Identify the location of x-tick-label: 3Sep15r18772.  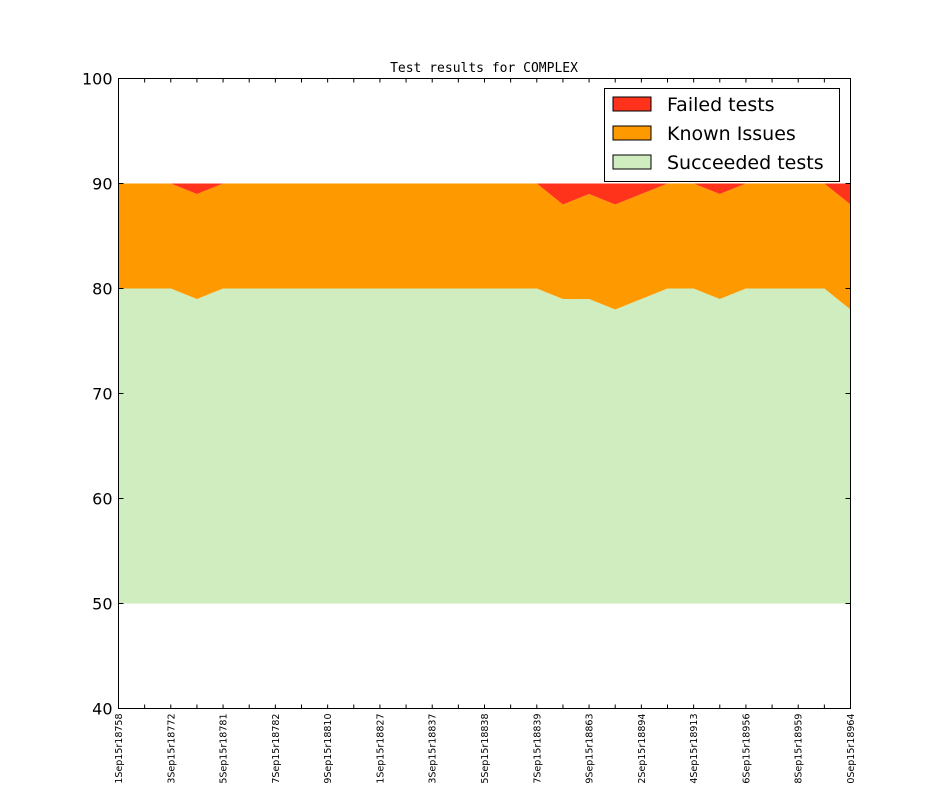
(171, 749).